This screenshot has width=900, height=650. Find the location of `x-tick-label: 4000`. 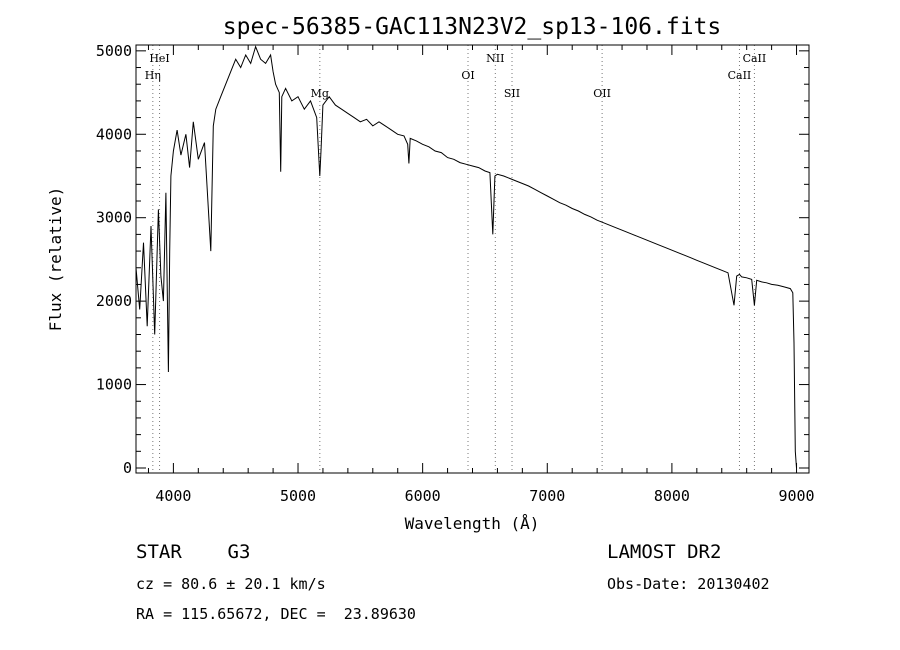

x-tick-label: 4000 is located at coordinates (173, 496).